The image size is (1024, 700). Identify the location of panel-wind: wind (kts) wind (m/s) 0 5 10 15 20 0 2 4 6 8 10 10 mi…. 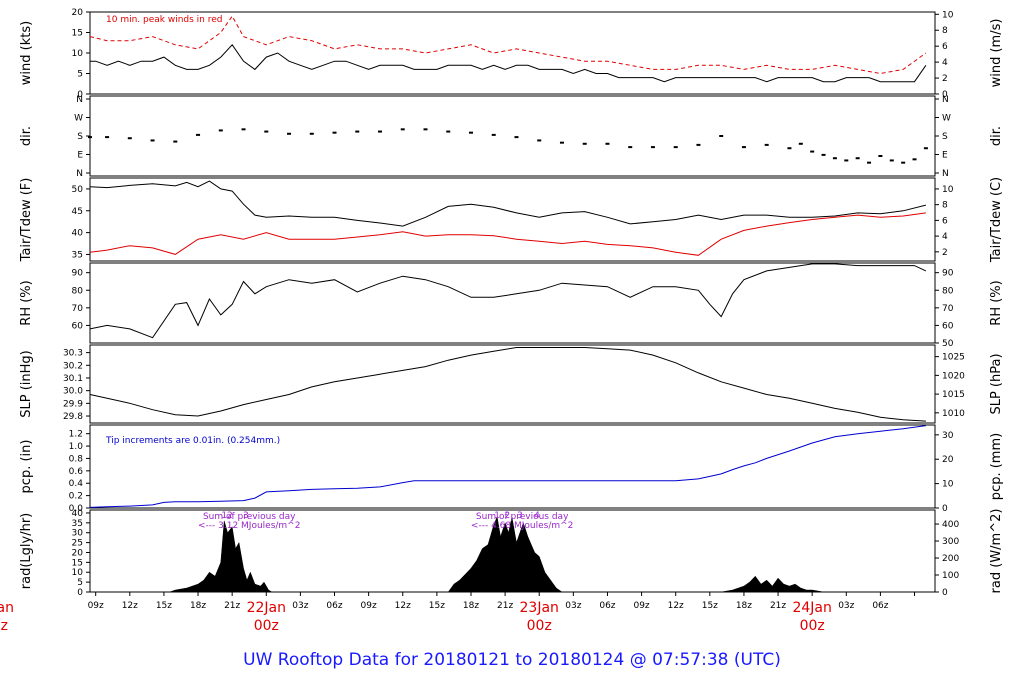
(511, 54).